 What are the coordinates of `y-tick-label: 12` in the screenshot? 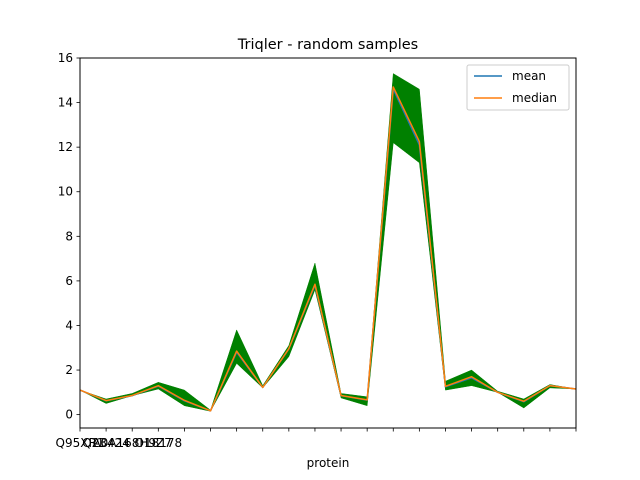 It's located at (65, 147).